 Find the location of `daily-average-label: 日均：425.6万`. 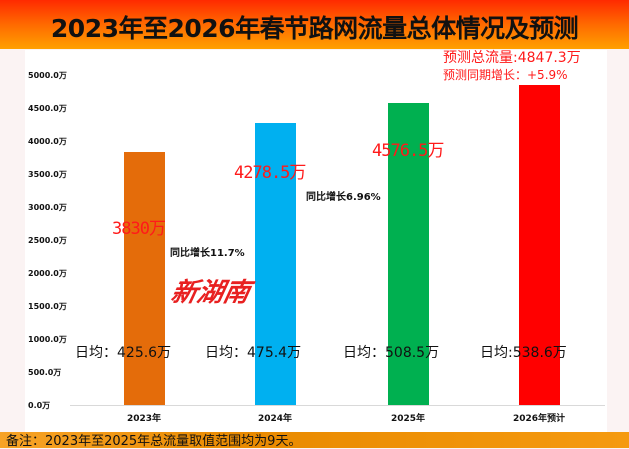

daily-average-label: 日均：425.6万 is located at coordinates (123, 353).